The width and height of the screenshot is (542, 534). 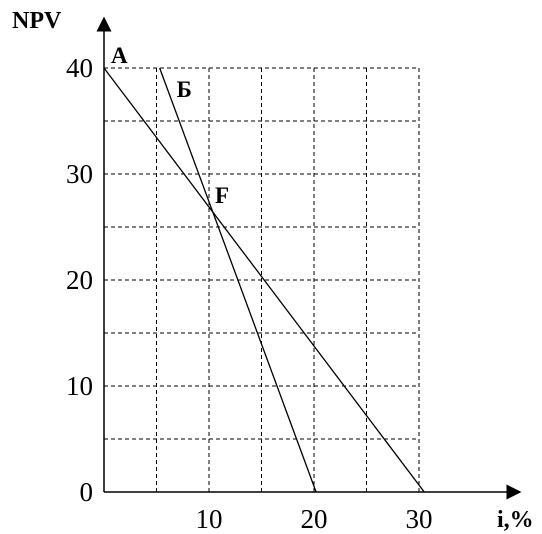 What do you see at coordinates (419, 519) in the screenshot?
I see `x-tick-label: 30` at bounding box center [419, 519].